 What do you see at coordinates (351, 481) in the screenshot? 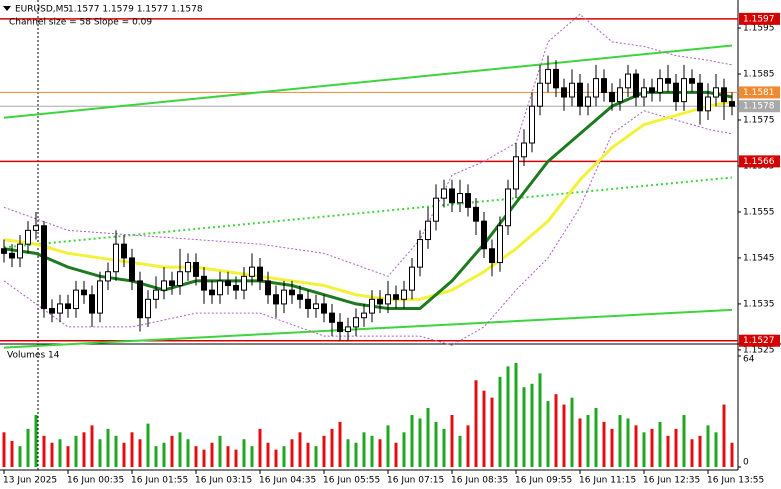
I see `x-tick-label: 16 Jun 05:55` at bounding box center [351, 481].